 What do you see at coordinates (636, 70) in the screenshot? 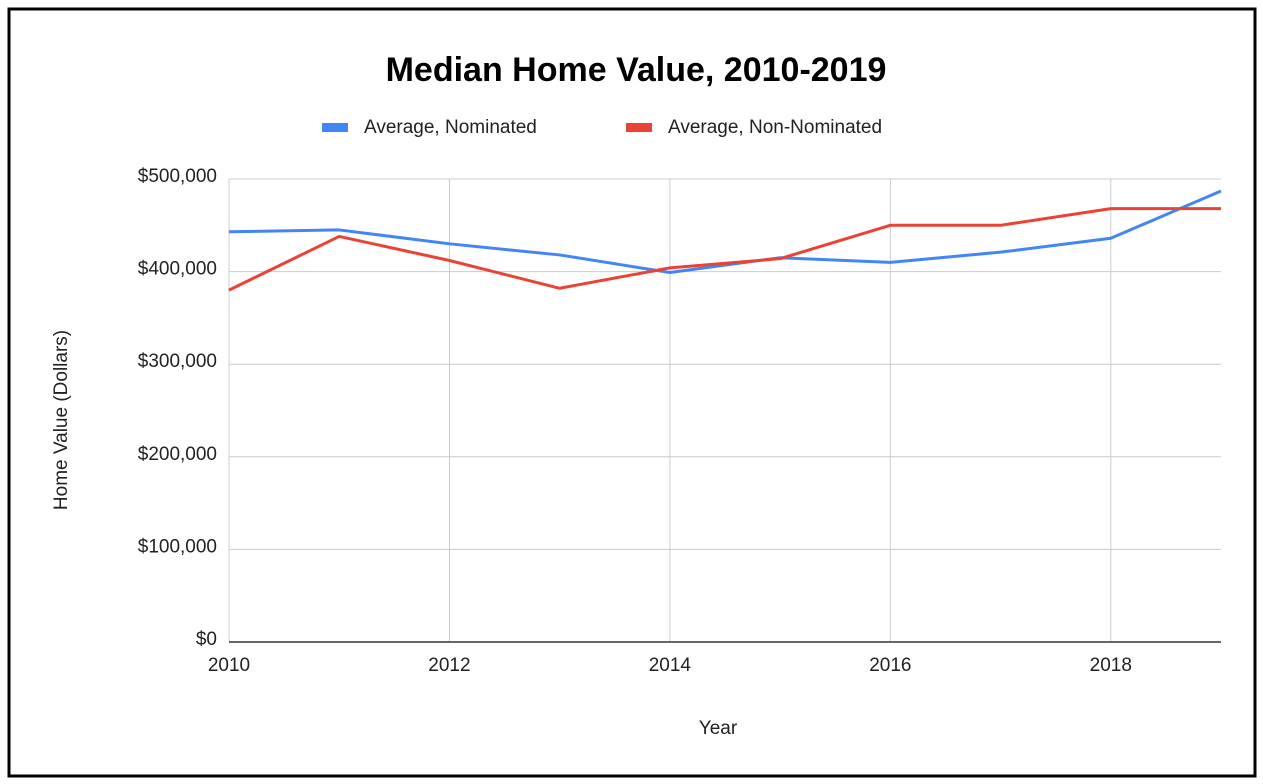
I see `chart-title: Median Home Value, 2010-2019` at bounding box center [636, 70].